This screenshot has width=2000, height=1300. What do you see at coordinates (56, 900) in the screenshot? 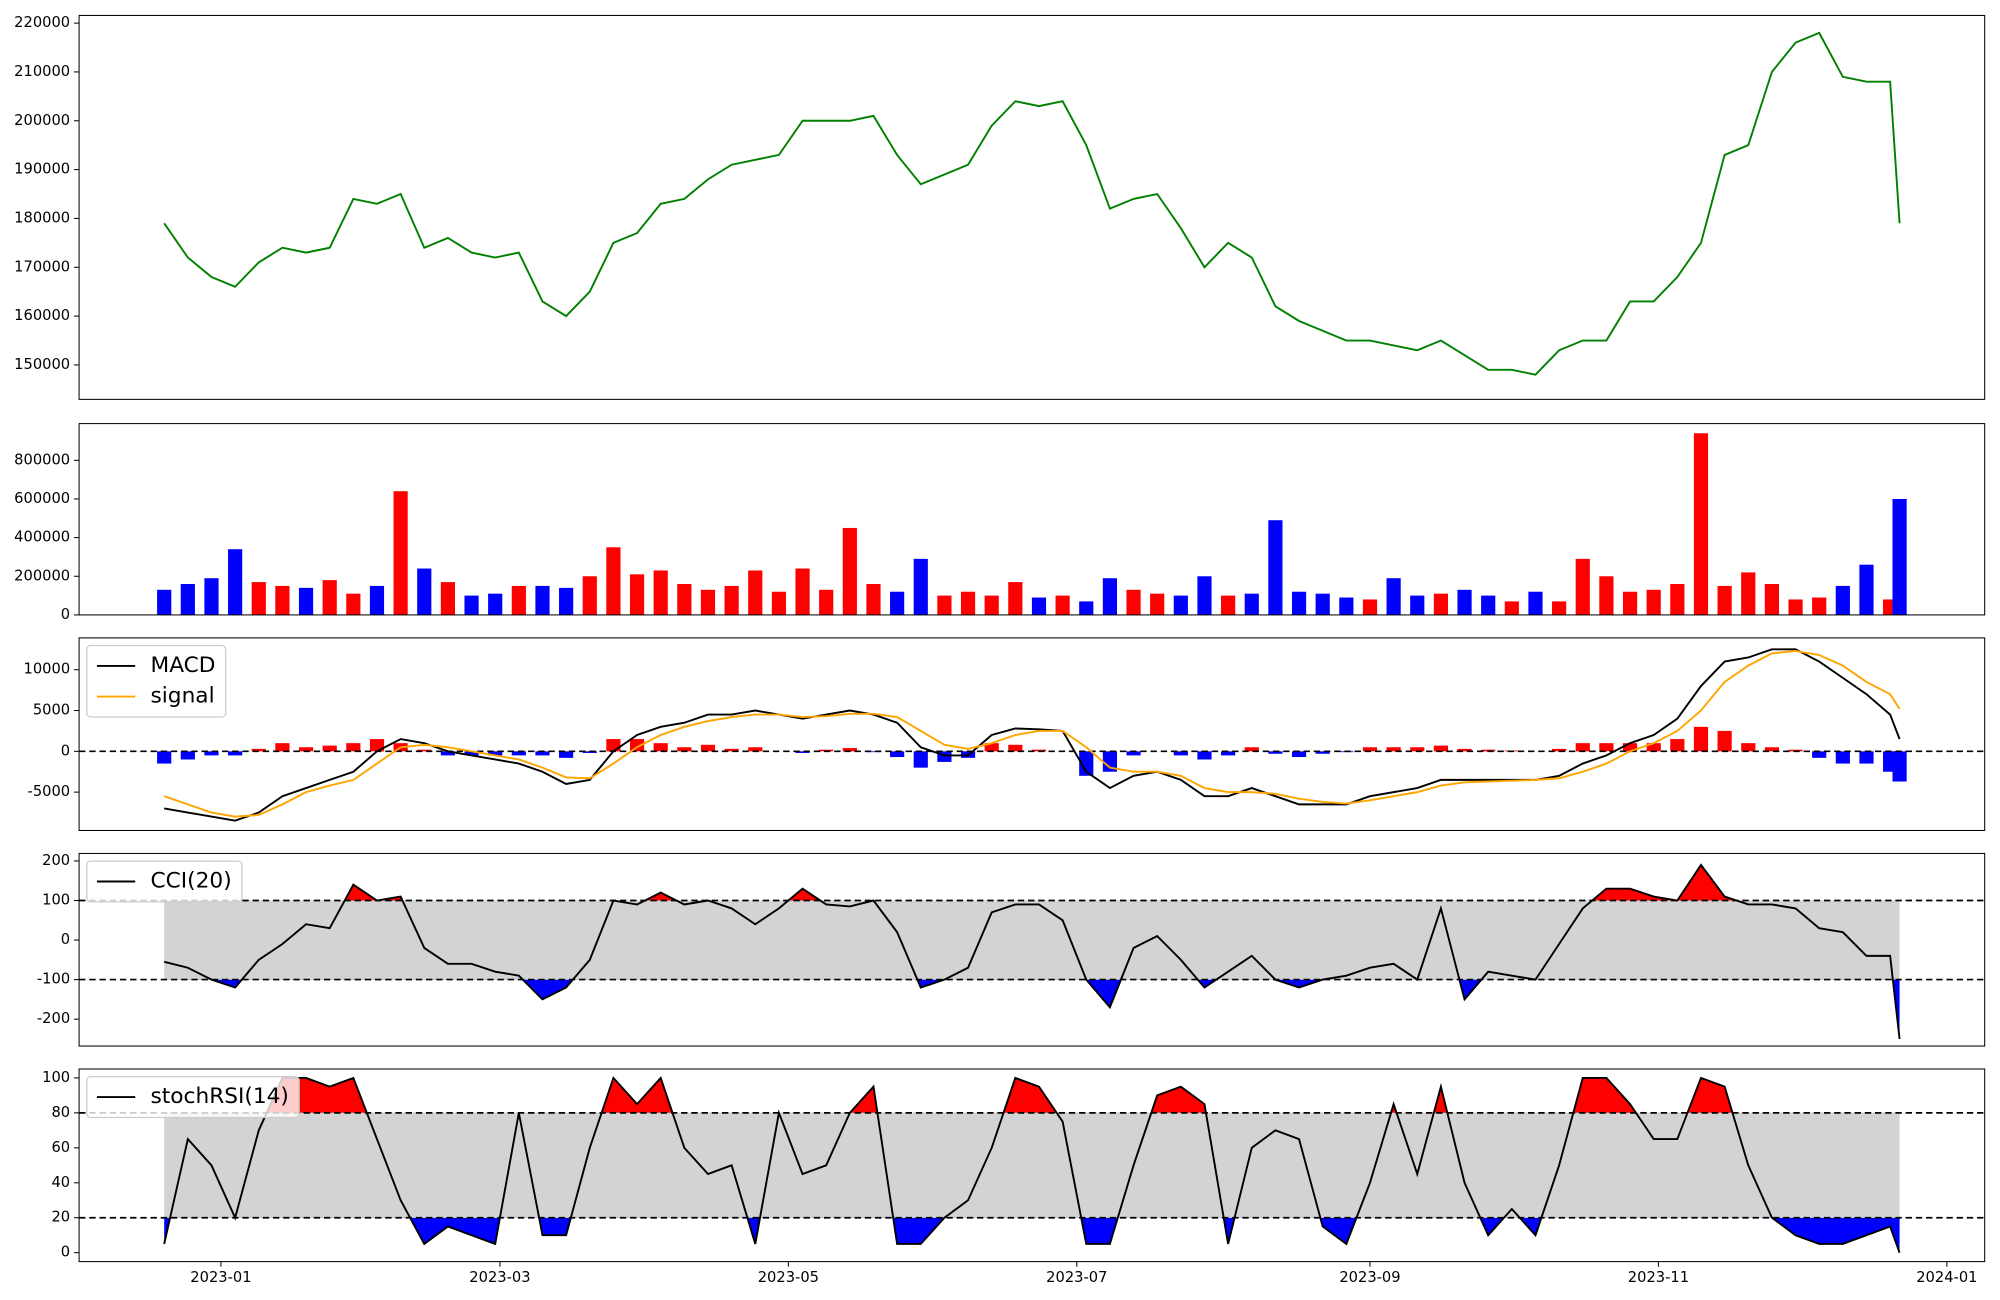
I see `y-tick-label: 100` at bounding box center [56, 900].